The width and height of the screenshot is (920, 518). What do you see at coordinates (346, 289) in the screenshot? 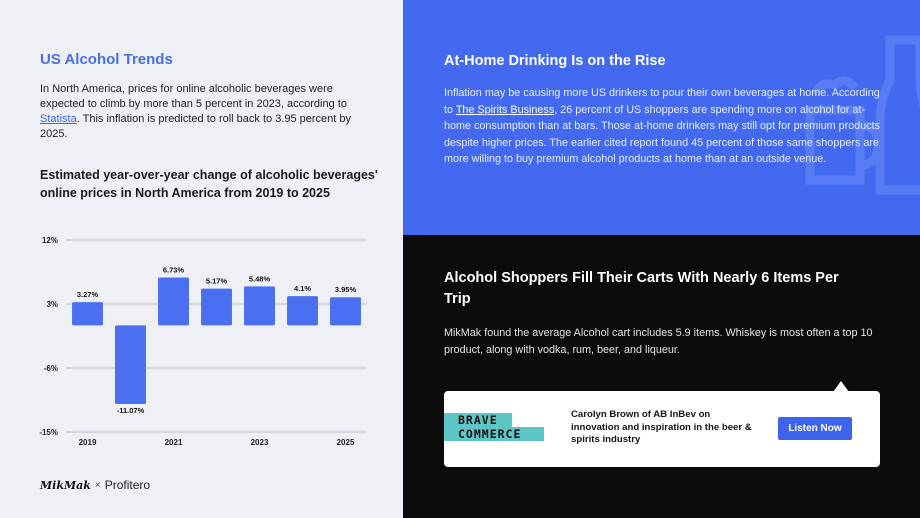
I see `data-label: 3.95%` at bounding box center [346, 289].